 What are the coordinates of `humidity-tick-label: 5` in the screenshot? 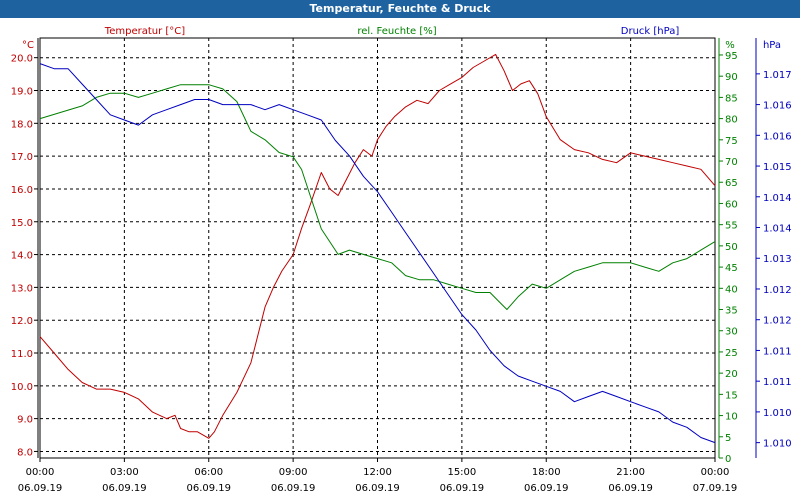 It's located at (728, 438).